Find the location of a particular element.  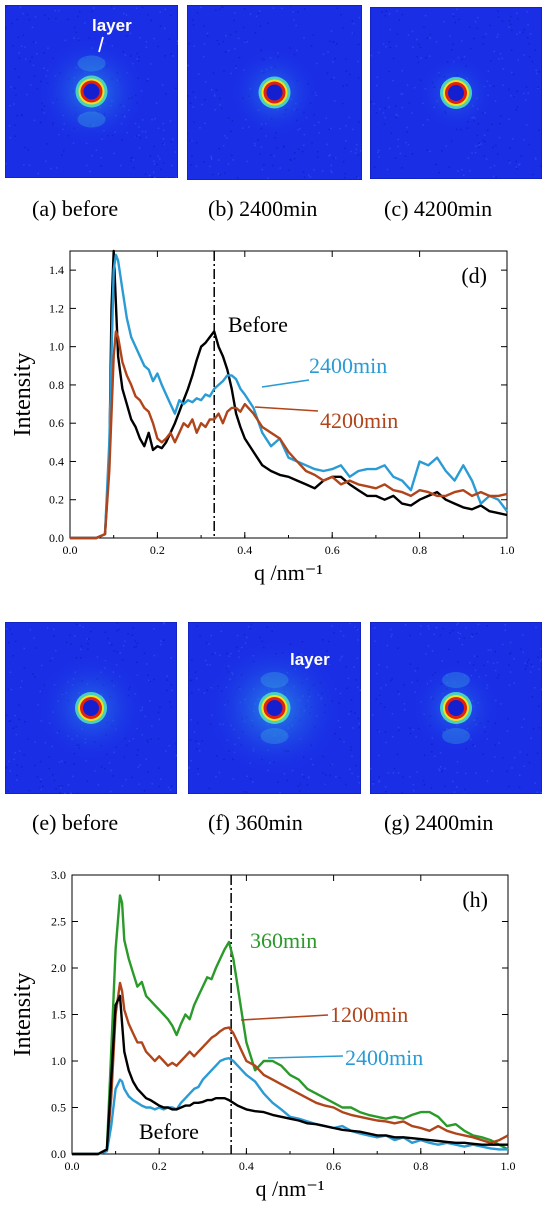

scattering-image-c is located at coordinates (456, 93).